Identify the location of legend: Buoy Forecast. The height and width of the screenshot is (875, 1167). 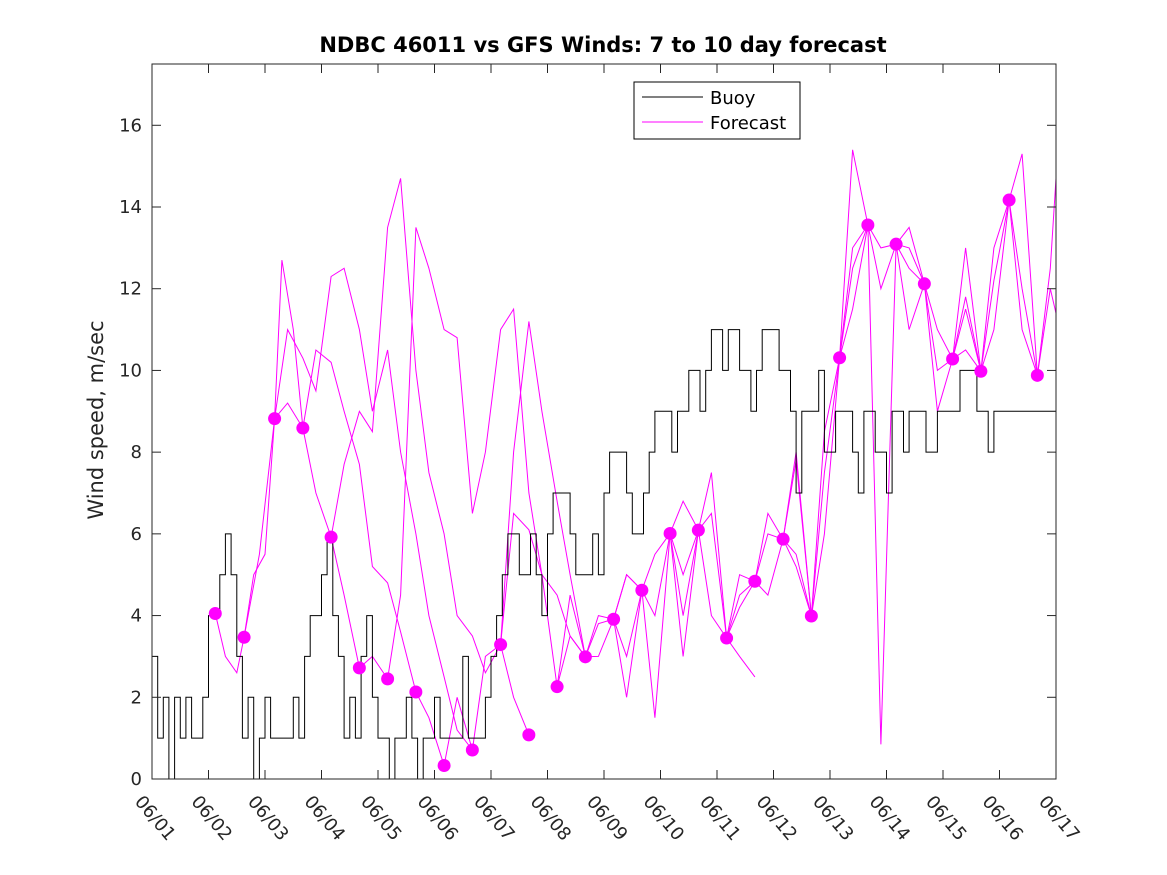
(717, 110).